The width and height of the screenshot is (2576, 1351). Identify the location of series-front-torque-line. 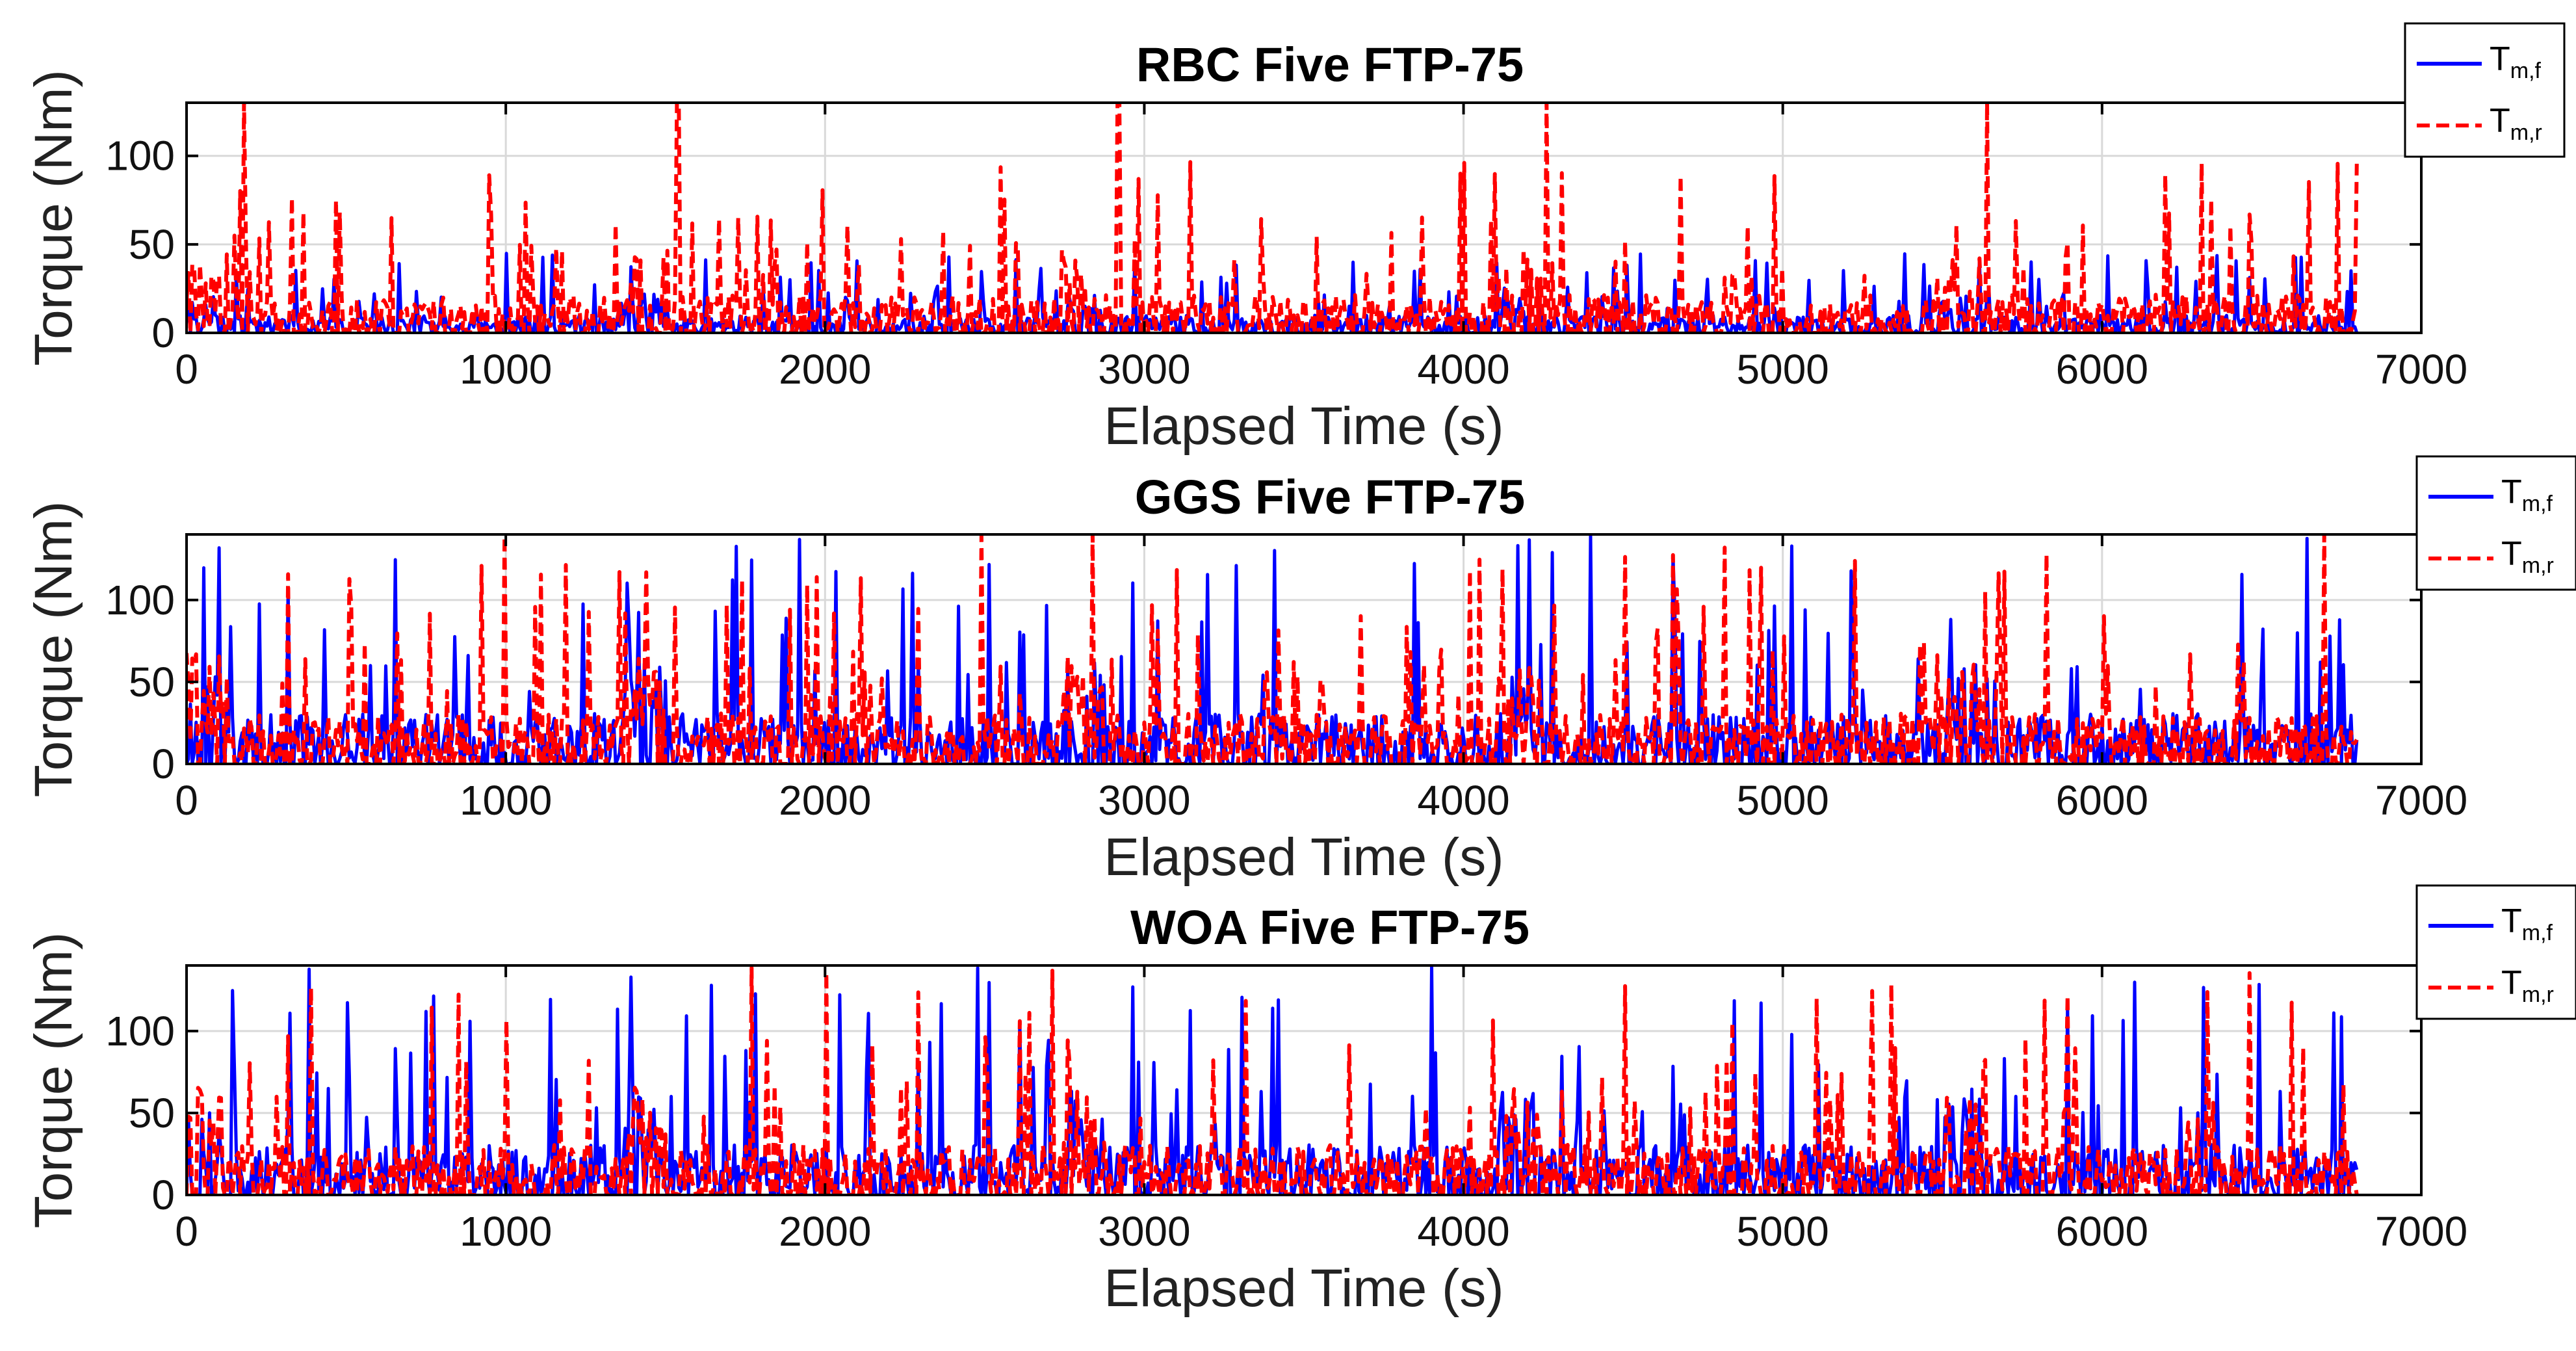
(1273, 1080).